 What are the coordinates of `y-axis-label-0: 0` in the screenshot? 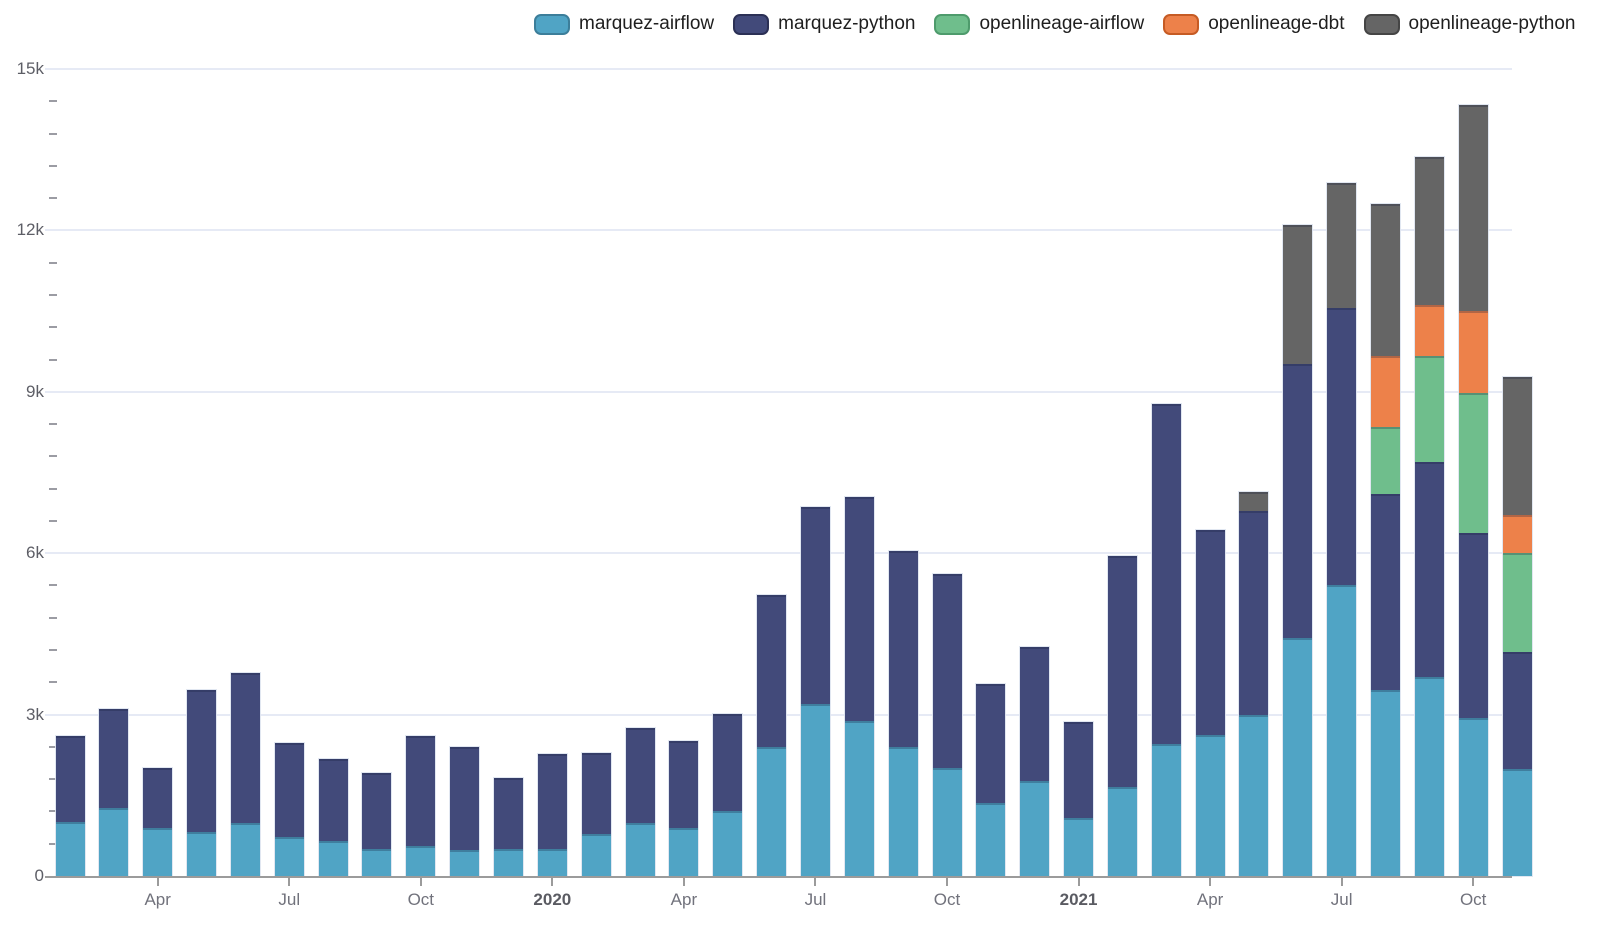 It's located at (39, 875).